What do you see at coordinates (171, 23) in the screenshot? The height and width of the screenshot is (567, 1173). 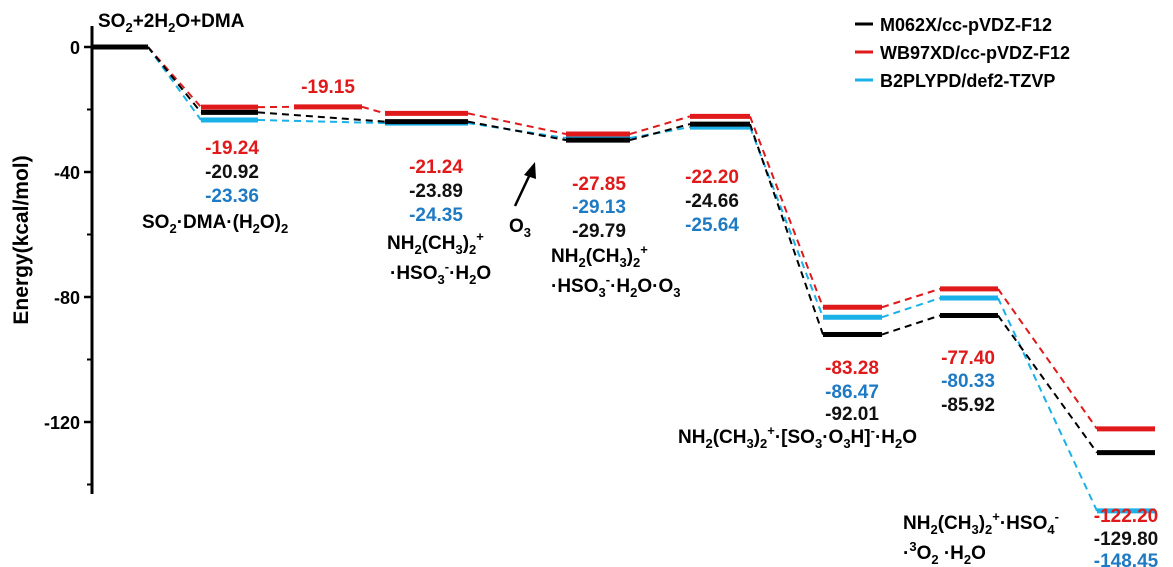 I see `species-label-reactant: SO2+2H2O+DMA` at bounding box center [171, 23].